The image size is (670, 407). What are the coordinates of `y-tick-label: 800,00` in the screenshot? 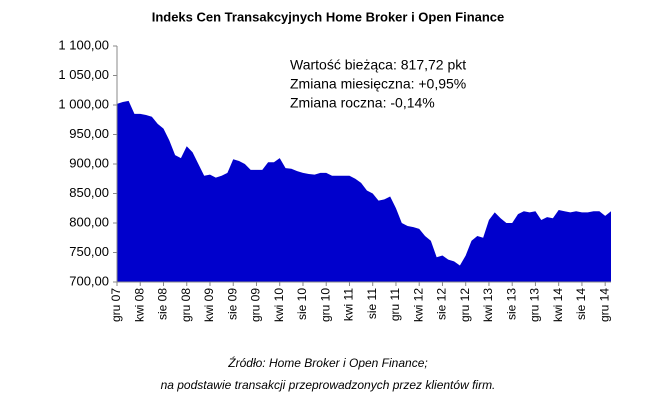 It's located at (89, 221).